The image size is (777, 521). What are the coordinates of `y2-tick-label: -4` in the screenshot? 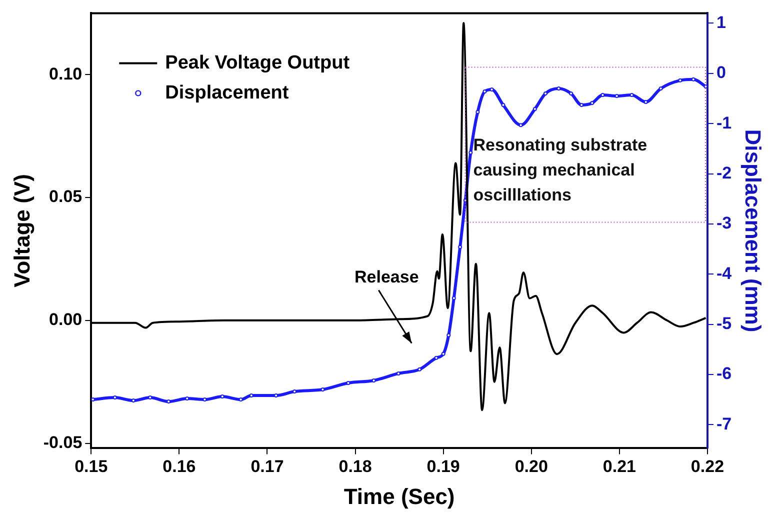 It's located at (724, 273).